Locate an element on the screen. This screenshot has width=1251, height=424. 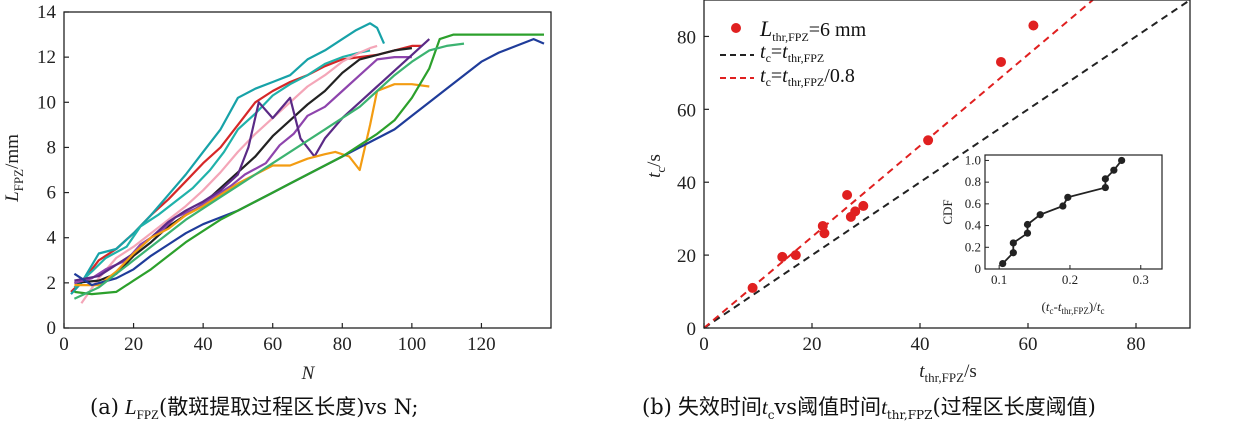
inset-ytick-label: 0.2 is located at coordinates (973, 246).